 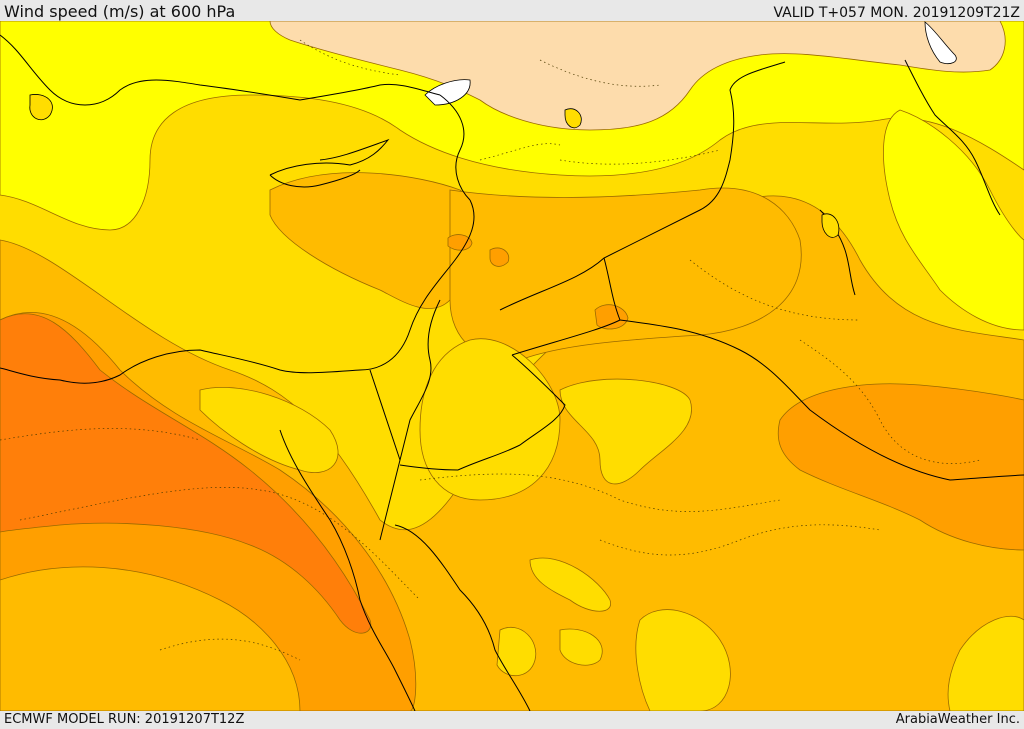 I want to click on map-title: Wind speed (m/s) at 600 hPa, so click(x=120, y=11).